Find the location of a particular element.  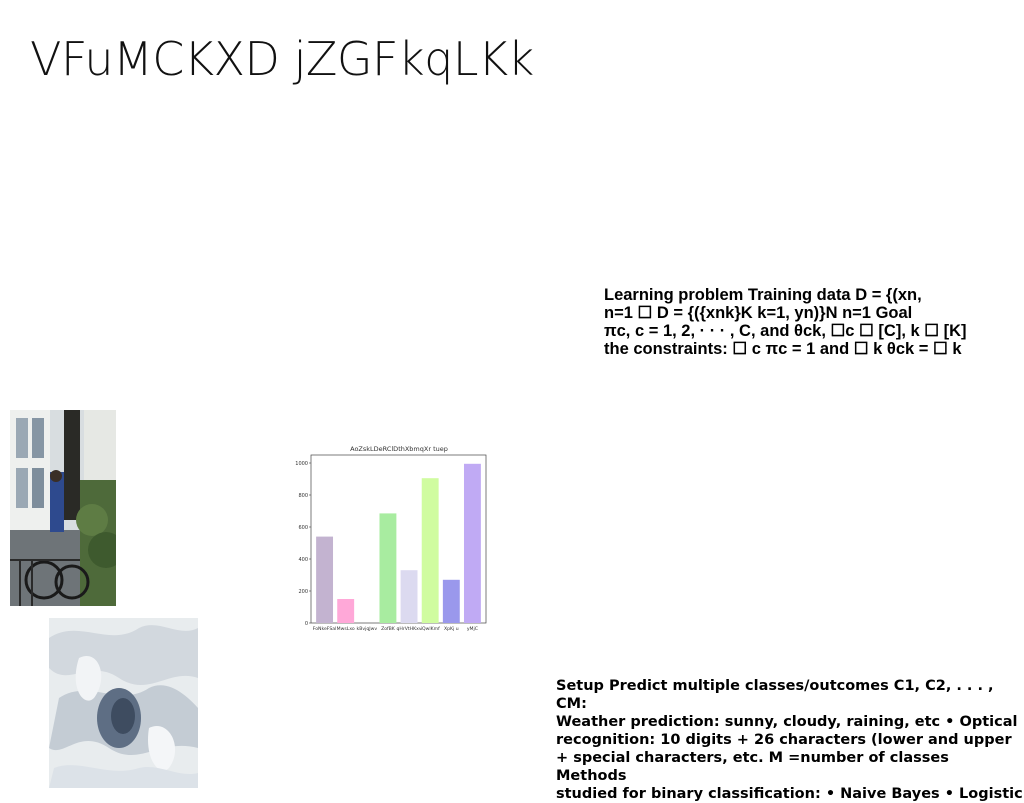

y-tick-label: 600 is located at coordinates (303, 528).